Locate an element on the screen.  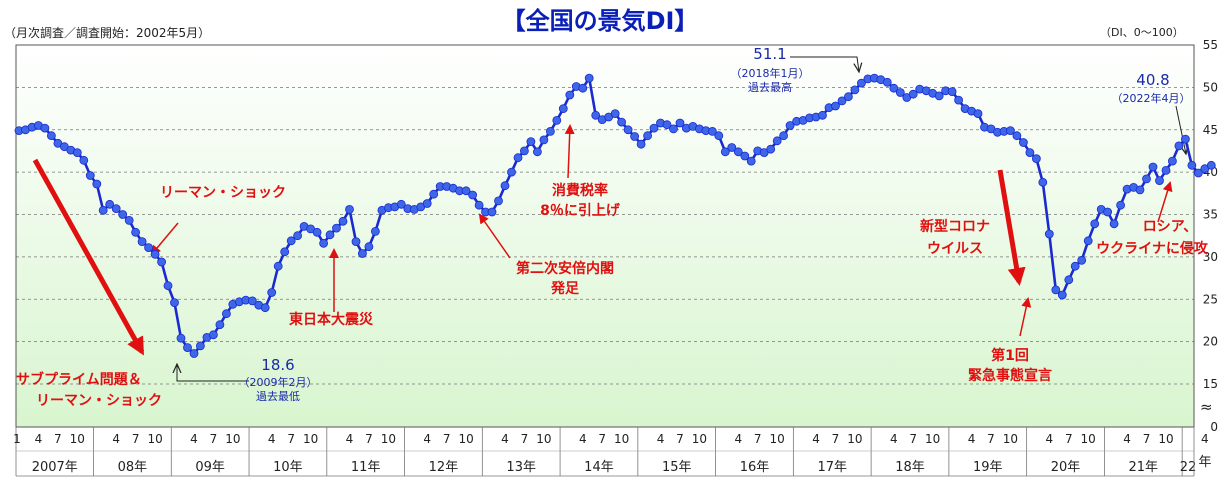
header-left: （月次調査／調査開始：2002年5月） is located at coordinates (107, 33).